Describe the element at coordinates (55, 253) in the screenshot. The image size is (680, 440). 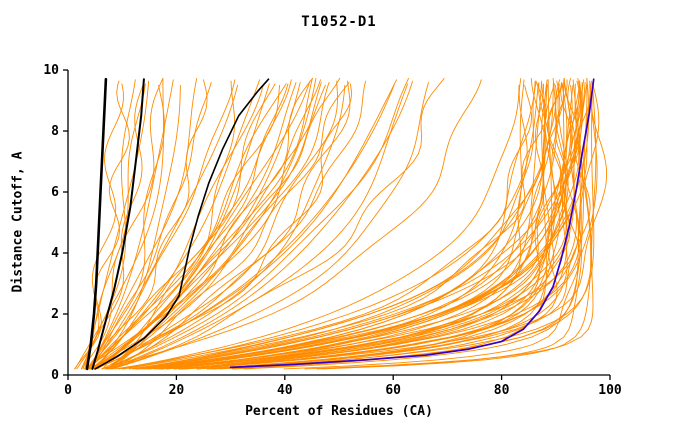
I see `y-tick-label: 4` at that location.